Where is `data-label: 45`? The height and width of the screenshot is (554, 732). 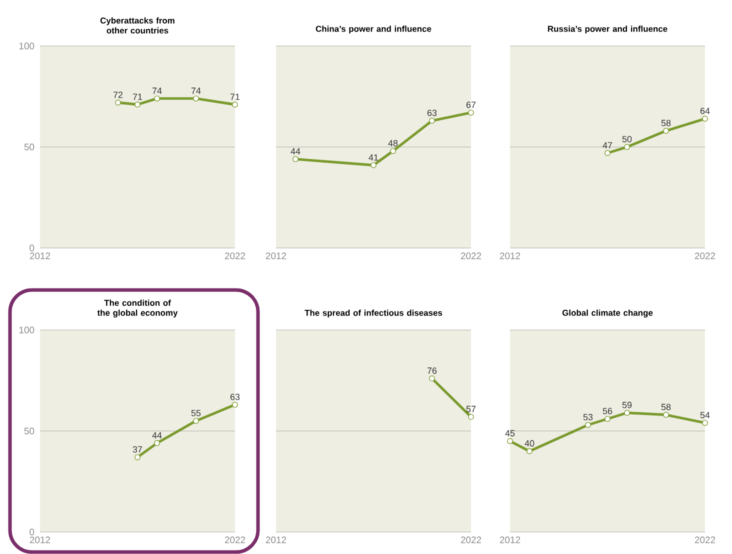
data-label: 45 is located at coordinates (510, 433).